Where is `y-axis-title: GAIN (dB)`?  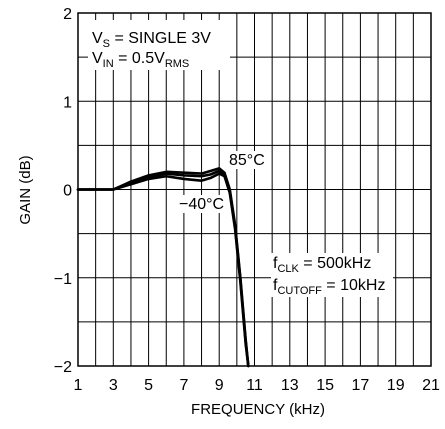 y-axis-title: GAIN (dB) is located at coordinates (25, 189).